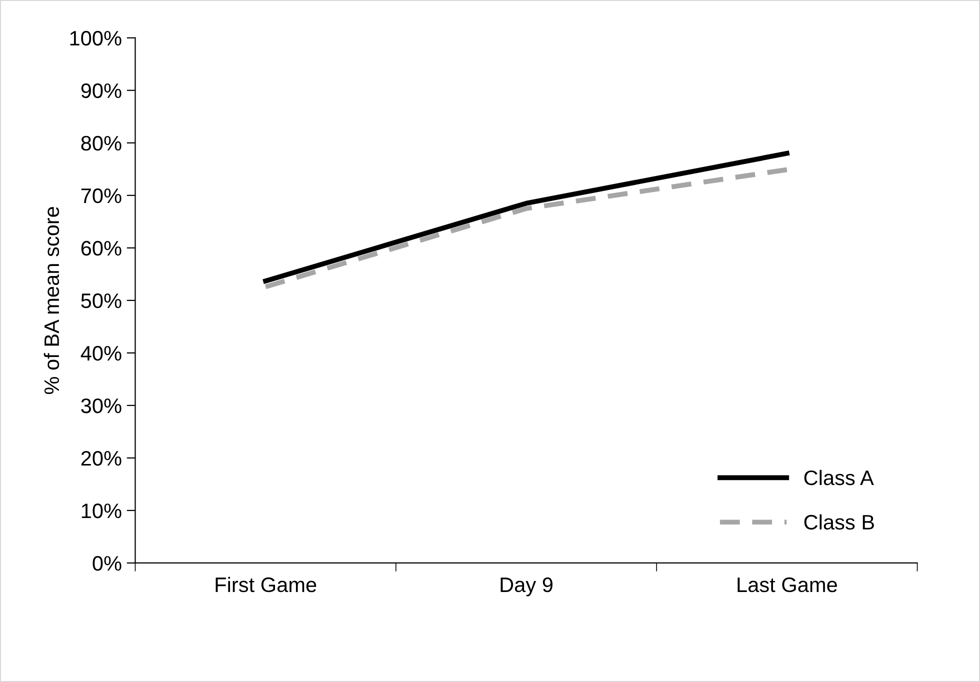  I want to click on y-tick-label: 80%, so click(101, 143).